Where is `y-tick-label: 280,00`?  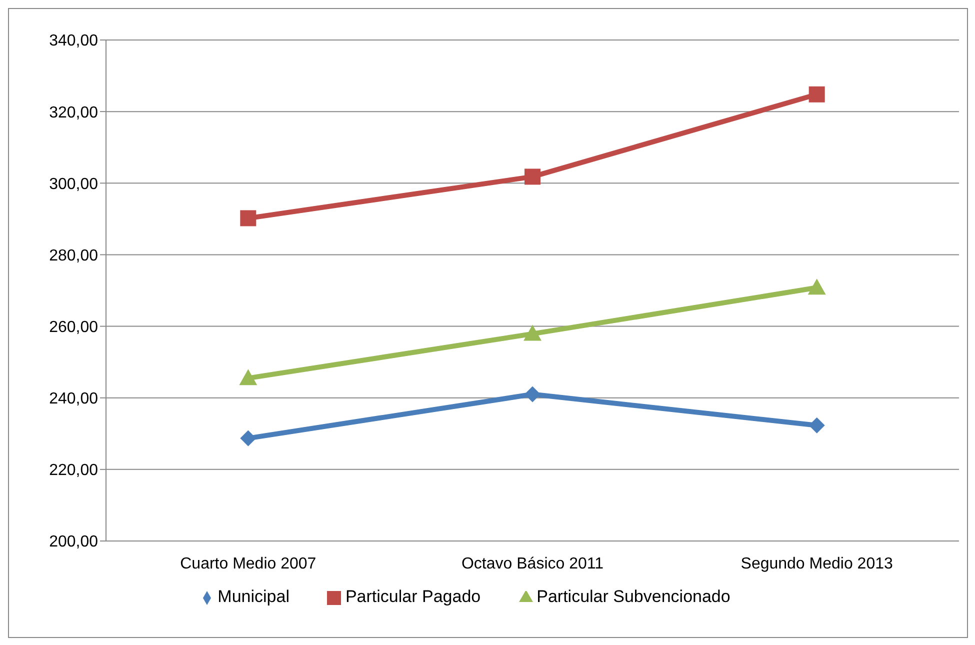 y-tick-label: 280,00 is located at coordinates (73, 255).